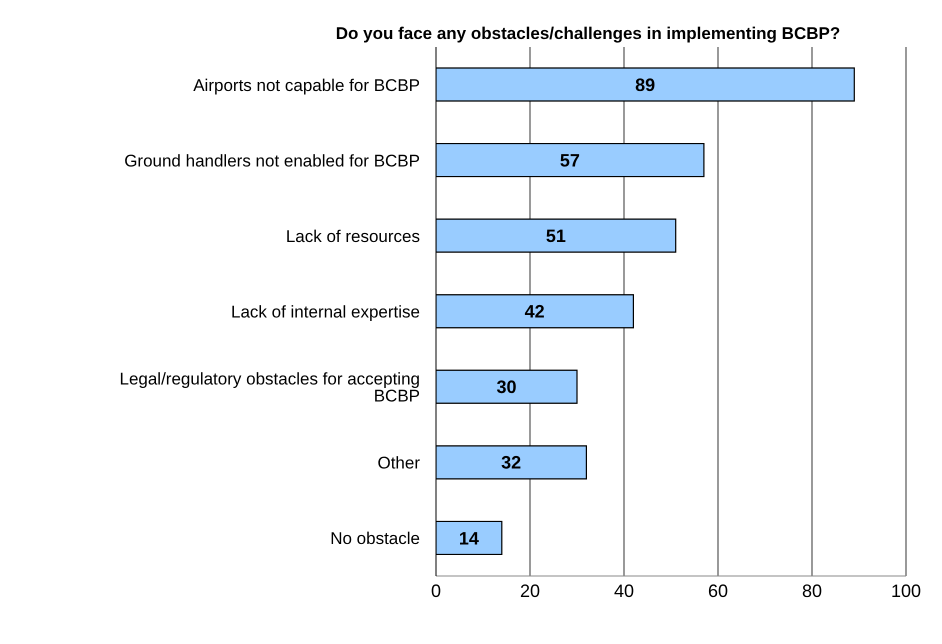  I want to click on data-label: 30, so click(506, 387).